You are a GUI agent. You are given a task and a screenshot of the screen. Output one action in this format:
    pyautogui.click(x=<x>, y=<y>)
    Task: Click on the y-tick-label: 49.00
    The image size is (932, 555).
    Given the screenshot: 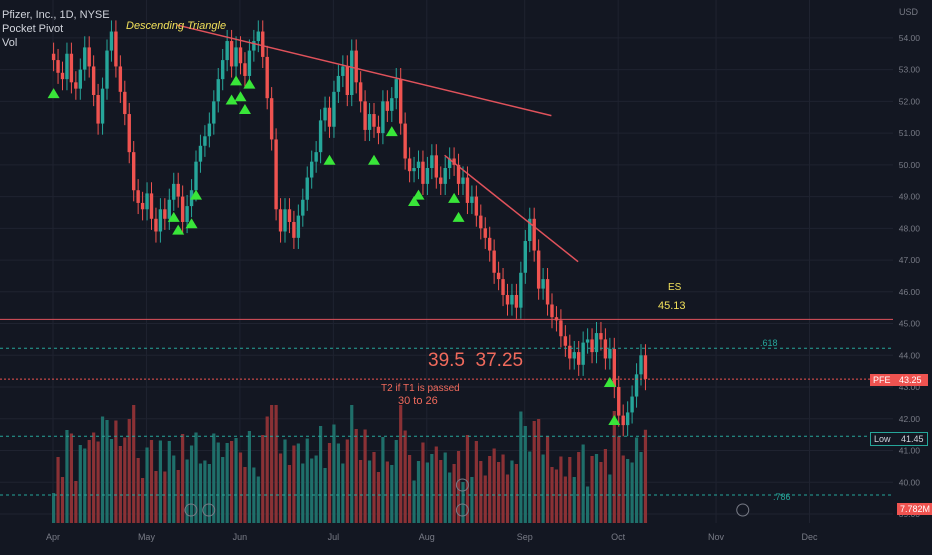 What is the action you would take?
    pyautogui.click(x=910, y=197)
    